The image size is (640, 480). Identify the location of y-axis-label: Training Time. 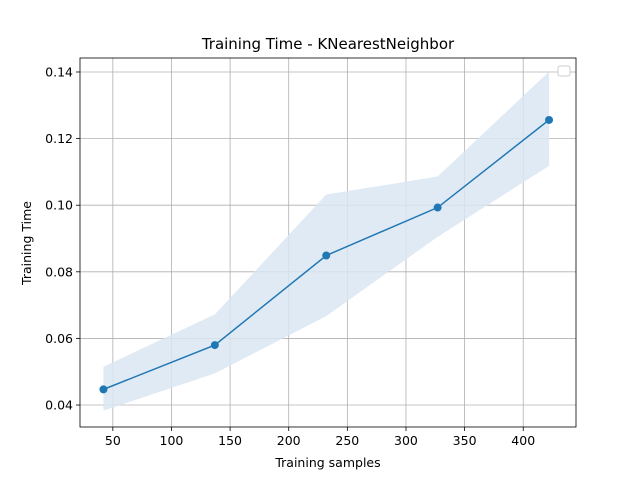
(26, 243).